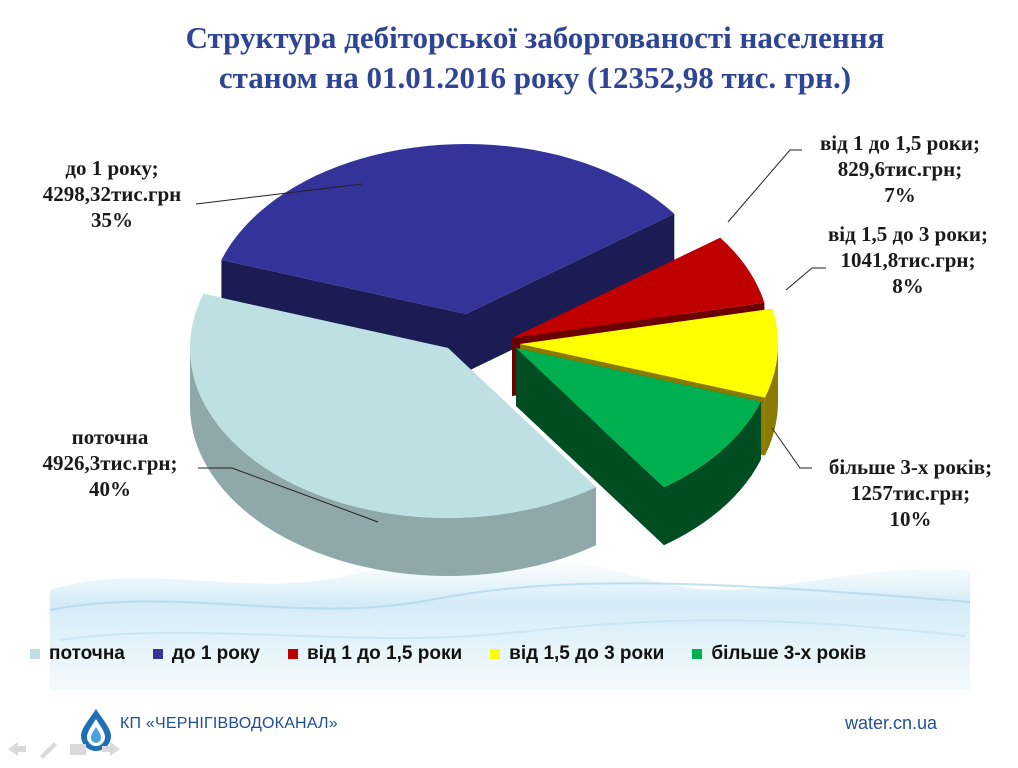 The image size is (1018, 768). Describe the element at coordinates (448, 229) in the screenshot. I see `slice-1-top-до 1 року` at that location.